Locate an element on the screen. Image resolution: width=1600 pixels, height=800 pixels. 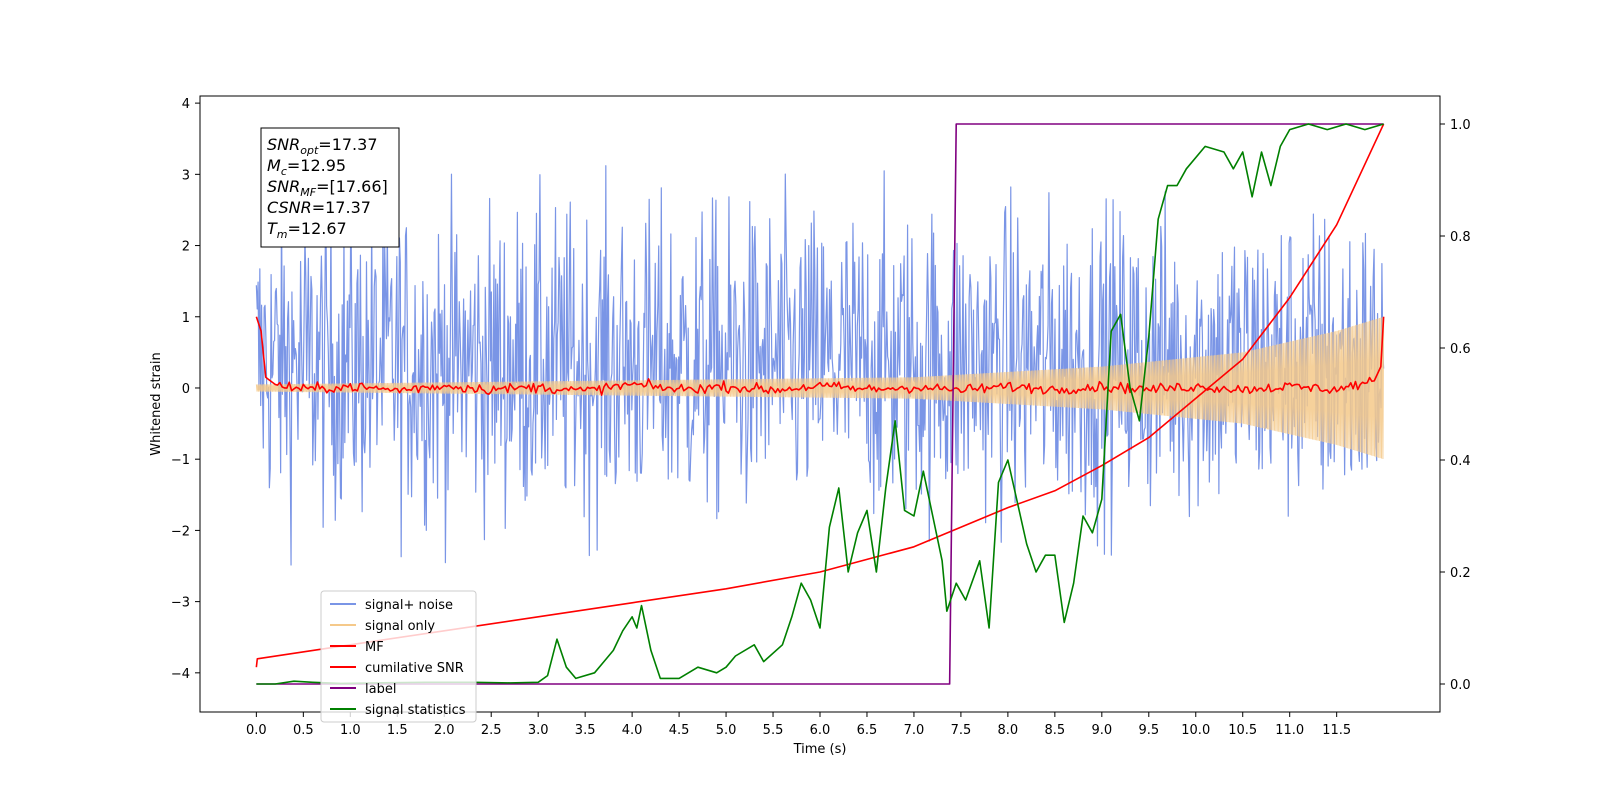
x-tick-label: 3.5 is located at coordinates (585, 730).